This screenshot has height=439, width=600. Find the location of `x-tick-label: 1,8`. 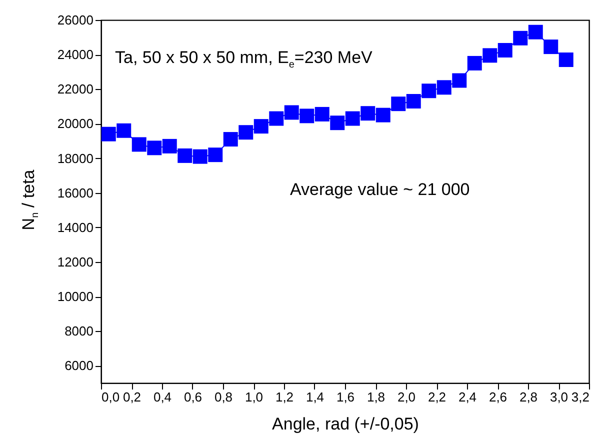

x-tick-label: 1,8 is located at coordinates (376, 397).